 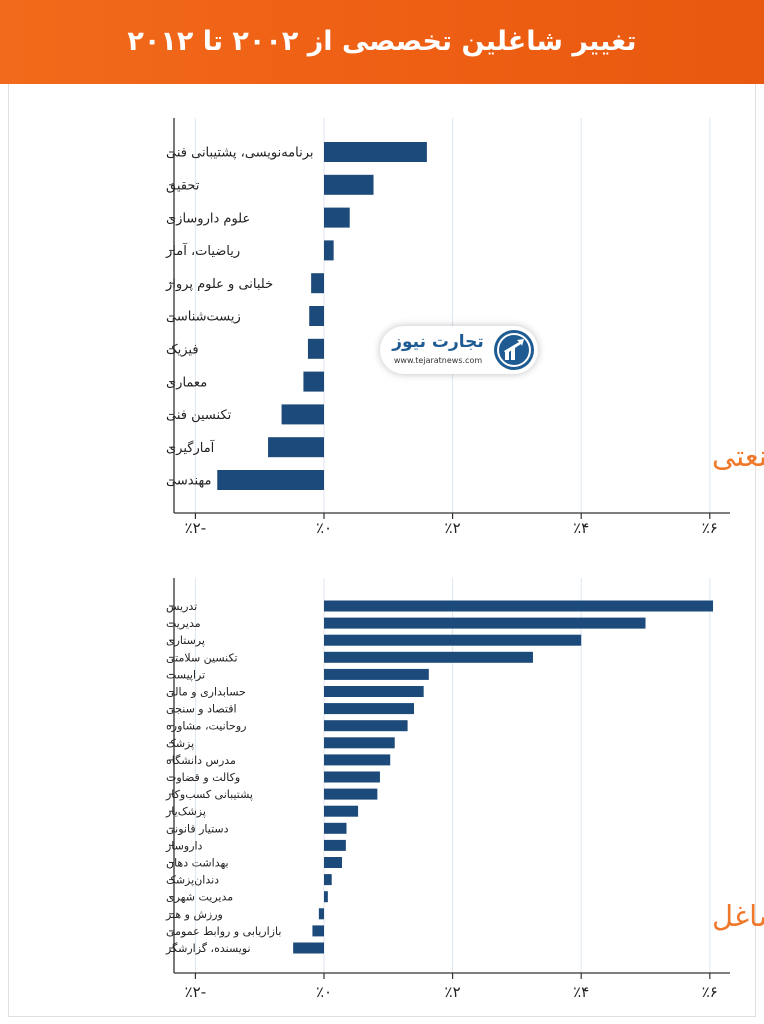 I want to click on chart1-category-label: علوم داروسازی, so click(x=208, y=218).